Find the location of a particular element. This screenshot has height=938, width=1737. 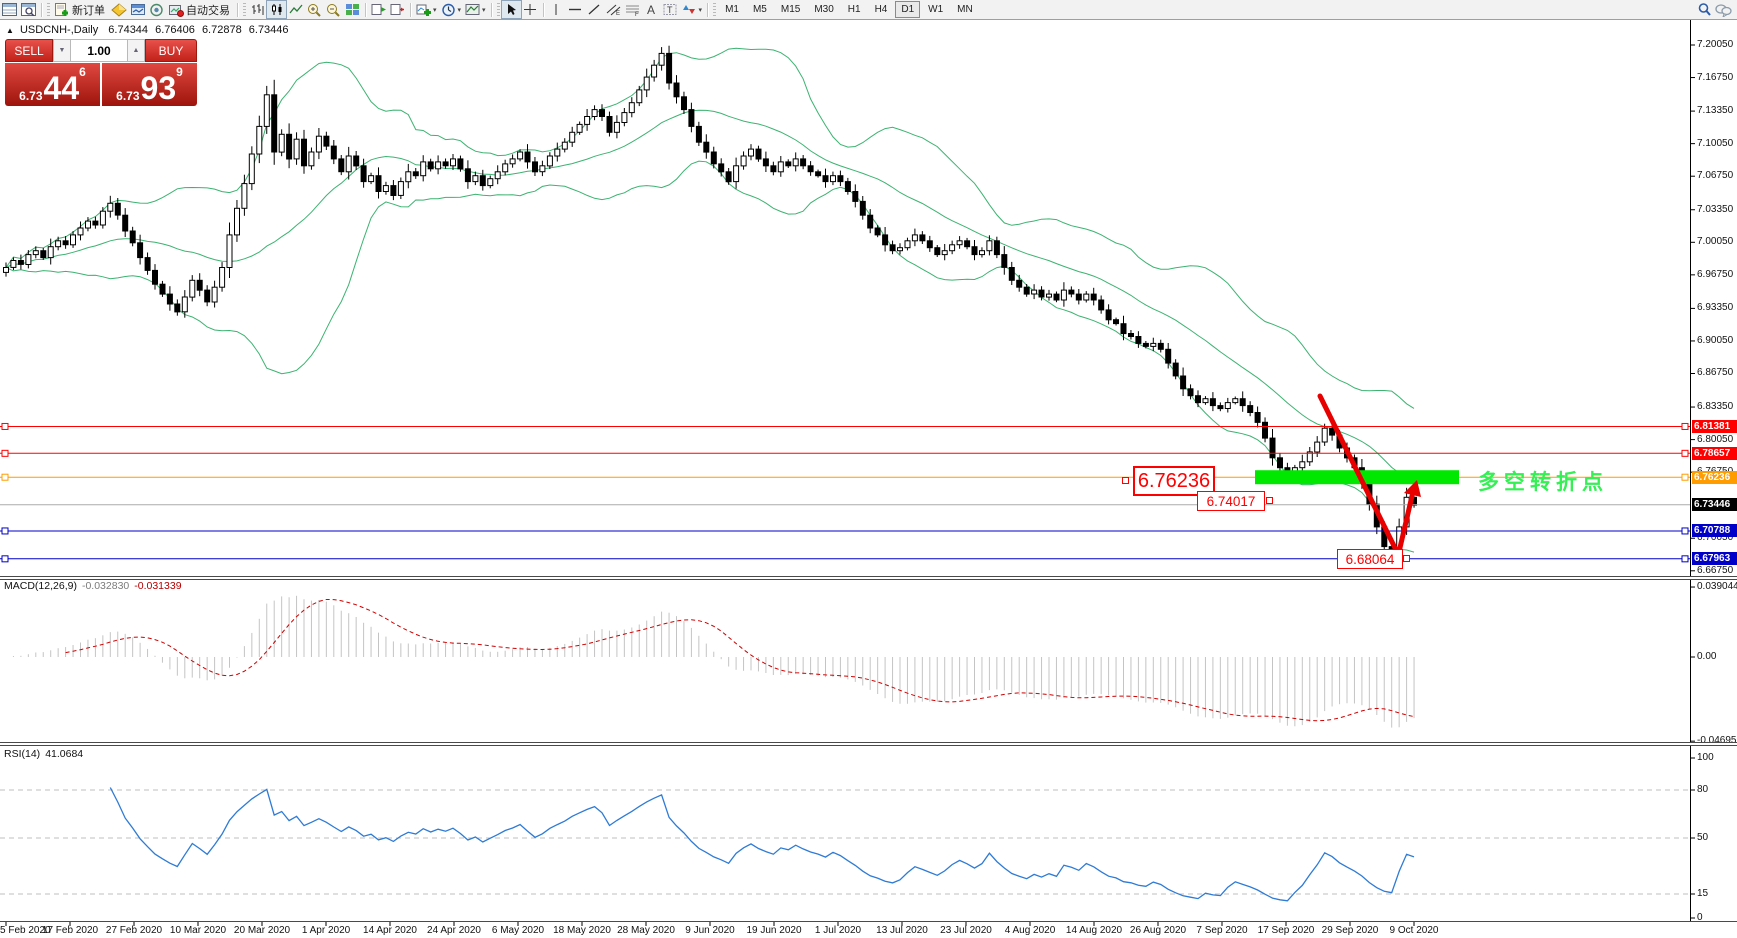

pivot-band is located at coordinates (1357, 477).